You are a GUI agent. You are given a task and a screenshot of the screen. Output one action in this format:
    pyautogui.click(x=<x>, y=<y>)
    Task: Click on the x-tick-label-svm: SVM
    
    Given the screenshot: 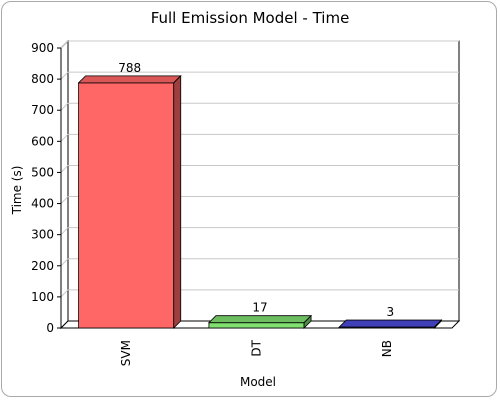 What is the action you would take?
    pyautogui.click(x=126, y=353)
    